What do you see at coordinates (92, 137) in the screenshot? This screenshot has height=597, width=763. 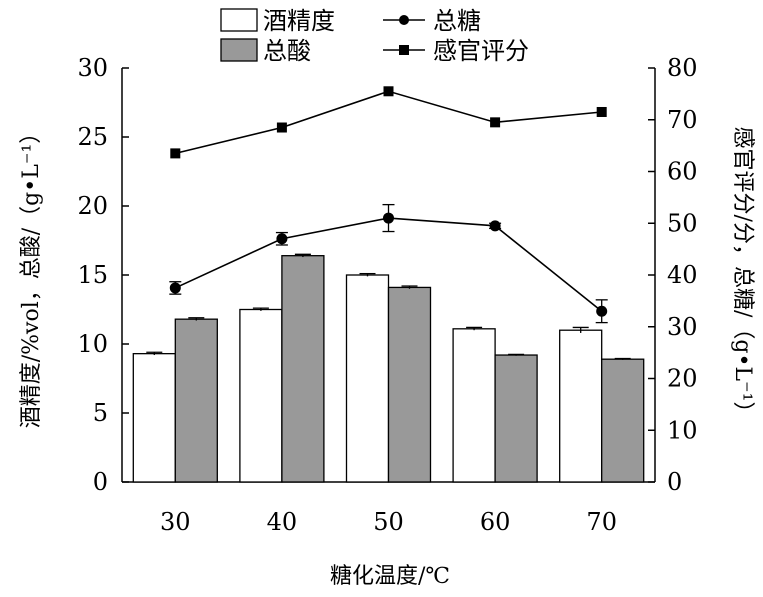 I see `left-tick-label: 25` at bounding box center [92, 137].